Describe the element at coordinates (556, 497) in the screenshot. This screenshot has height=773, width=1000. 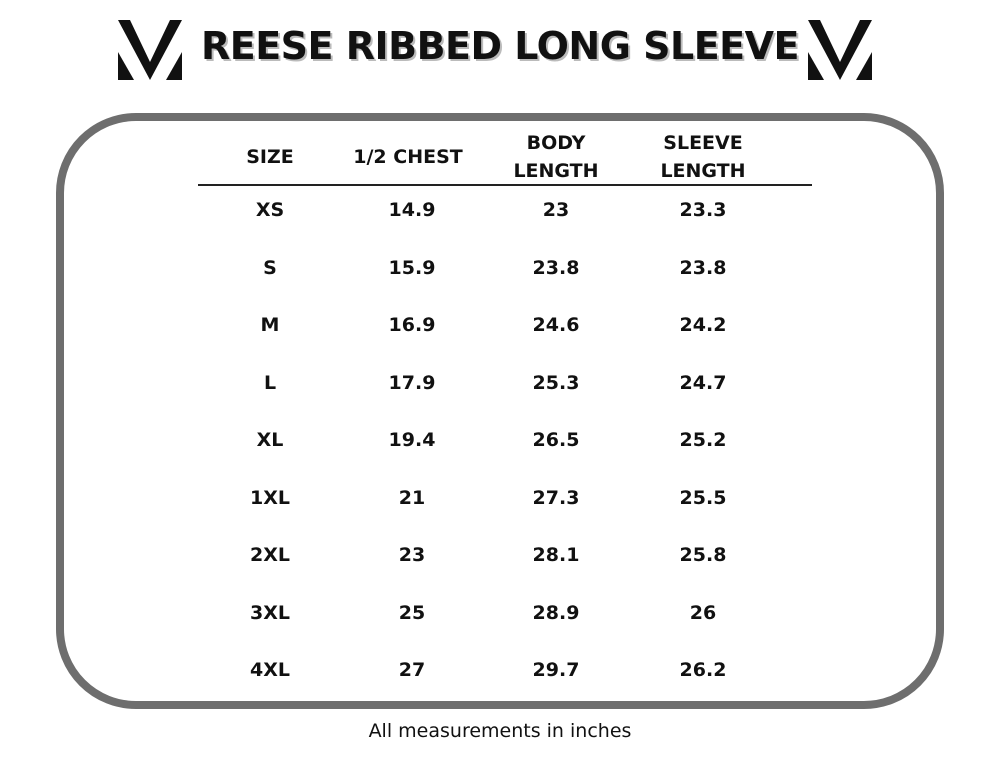
I see `table-cell: 27.3` at that location.